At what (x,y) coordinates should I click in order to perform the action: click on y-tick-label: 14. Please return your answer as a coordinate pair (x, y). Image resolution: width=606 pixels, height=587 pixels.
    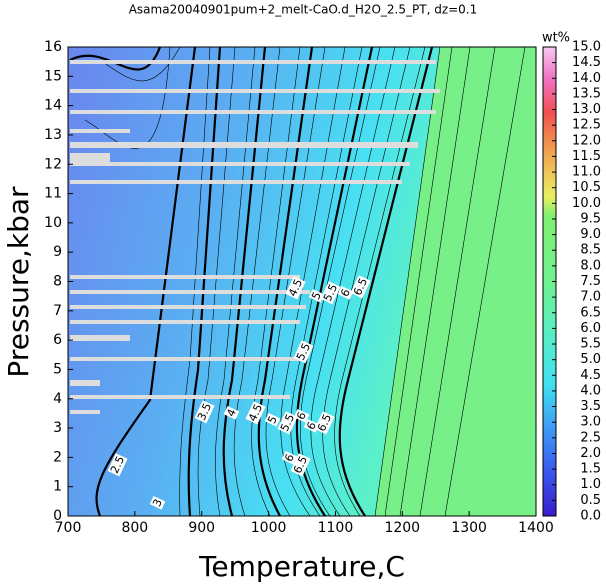
    Looking at the image, I should click on (53, 106).